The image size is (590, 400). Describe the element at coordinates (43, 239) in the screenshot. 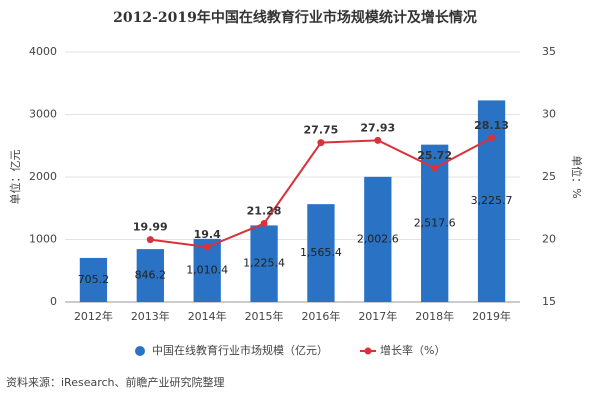

I see `y-tick-label: 1000` at that location.